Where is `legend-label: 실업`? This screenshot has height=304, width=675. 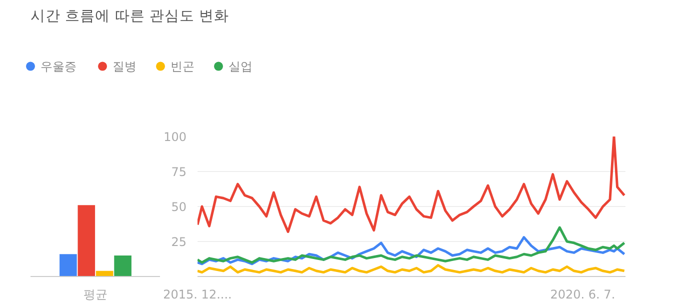
legend-label: 실업 is located at coordinates (240, 66).